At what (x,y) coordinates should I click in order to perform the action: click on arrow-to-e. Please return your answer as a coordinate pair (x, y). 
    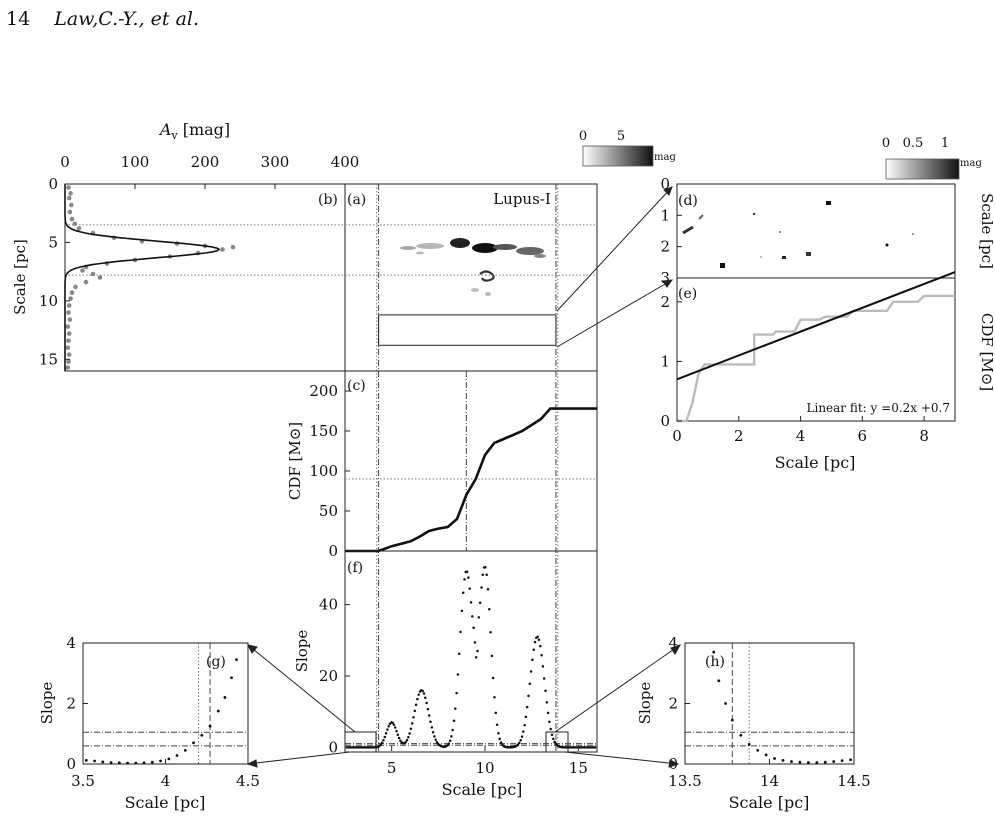
    Looking at the image, I should click on (614, 313).